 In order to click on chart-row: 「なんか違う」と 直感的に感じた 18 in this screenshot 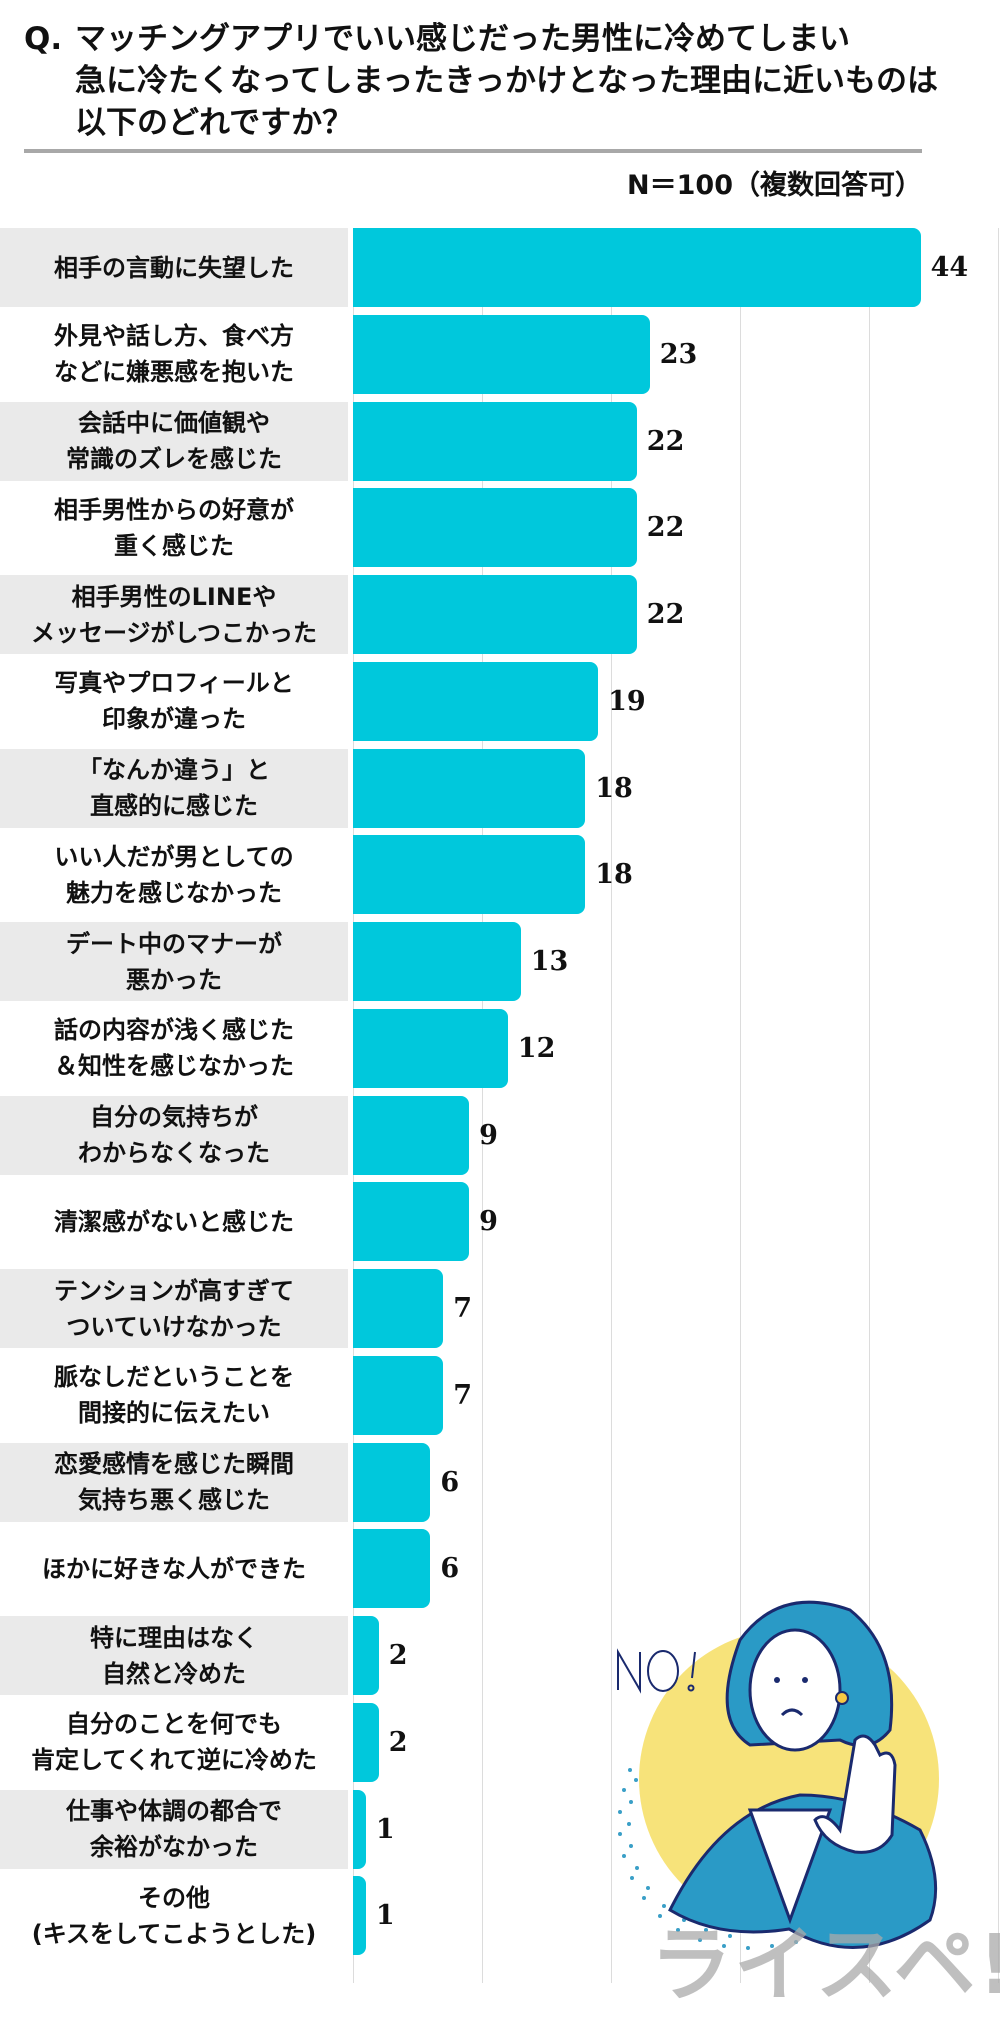, I will do `click(500, 788)`.